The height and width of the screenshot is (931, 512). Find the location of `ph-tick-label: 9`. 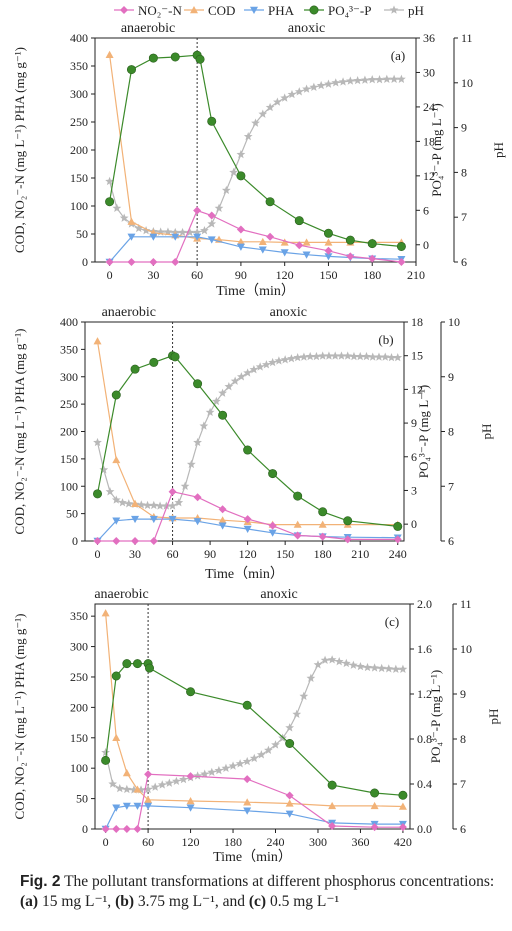

ph-tick-label: 9 is located at coordinates (451, 377).